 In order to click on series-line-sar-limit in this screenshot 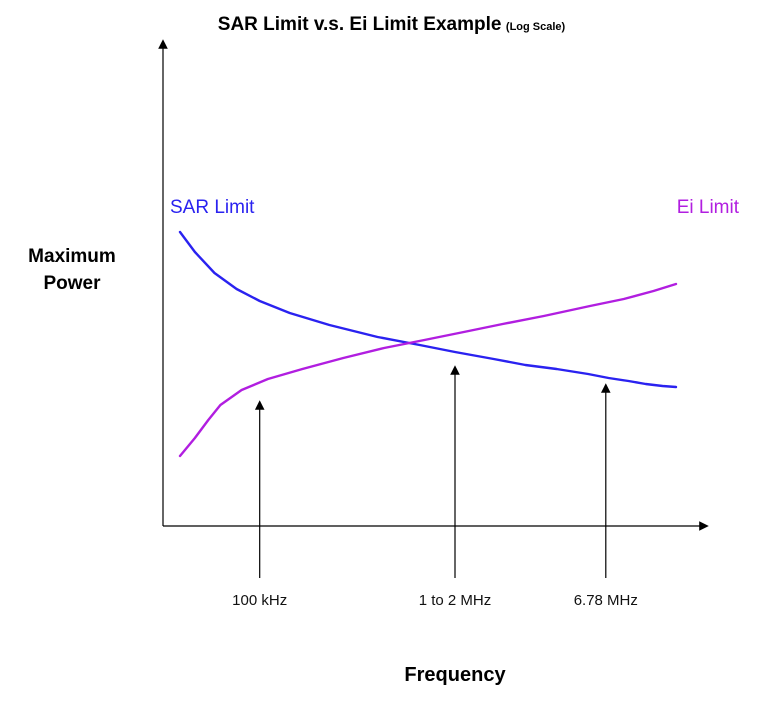, I will do `click(428, 309)`.